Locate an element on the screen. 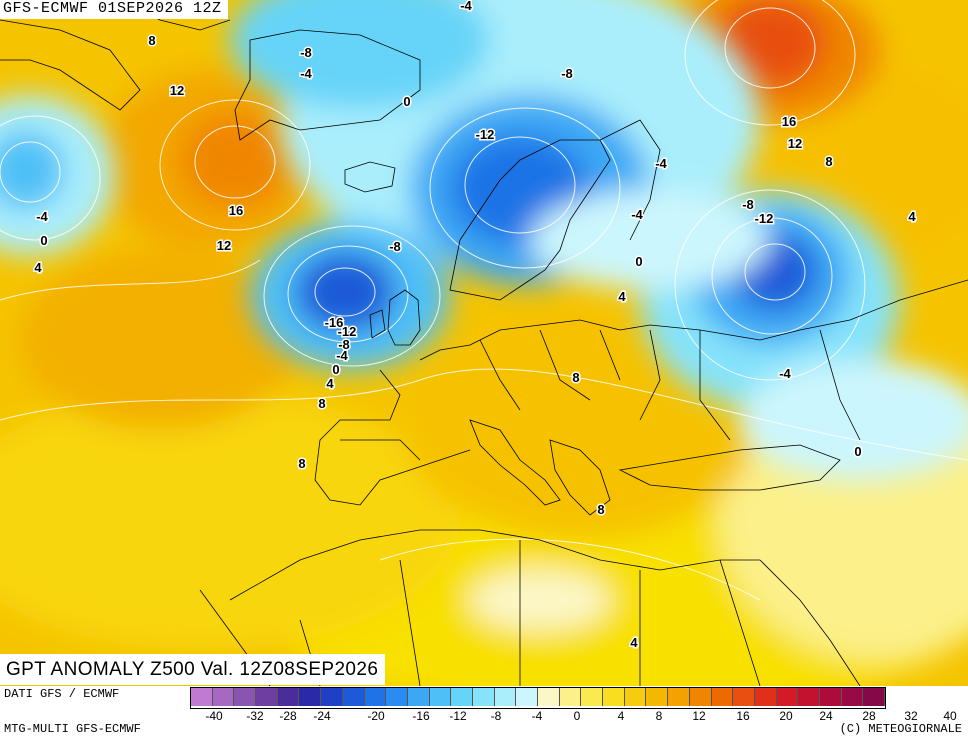  scale-tick-label: 12 is located at coordinates (699, 716).